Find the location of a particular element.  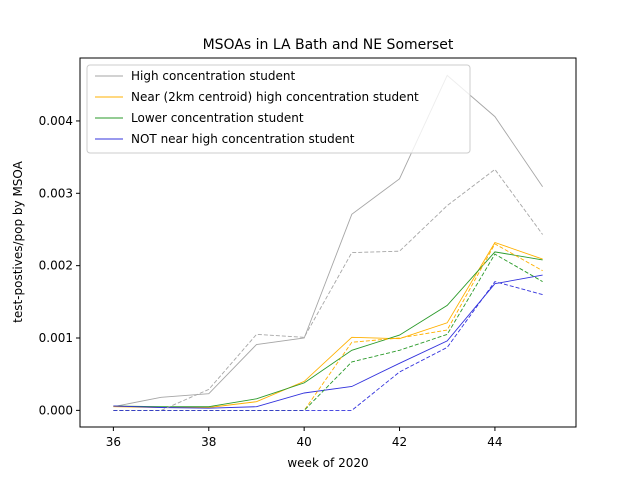

y-tick-label: 0.001 is located at coordinates (56, 338).